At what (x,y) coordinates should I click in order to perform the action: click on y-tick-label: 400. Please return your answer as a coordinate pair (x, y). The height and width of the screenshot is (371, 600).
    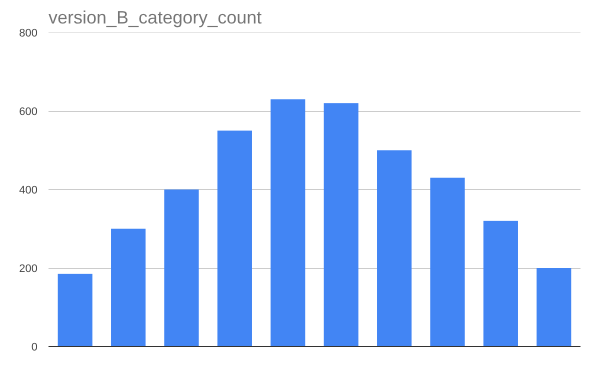
    Looking at the image, I should click on (28, 190).